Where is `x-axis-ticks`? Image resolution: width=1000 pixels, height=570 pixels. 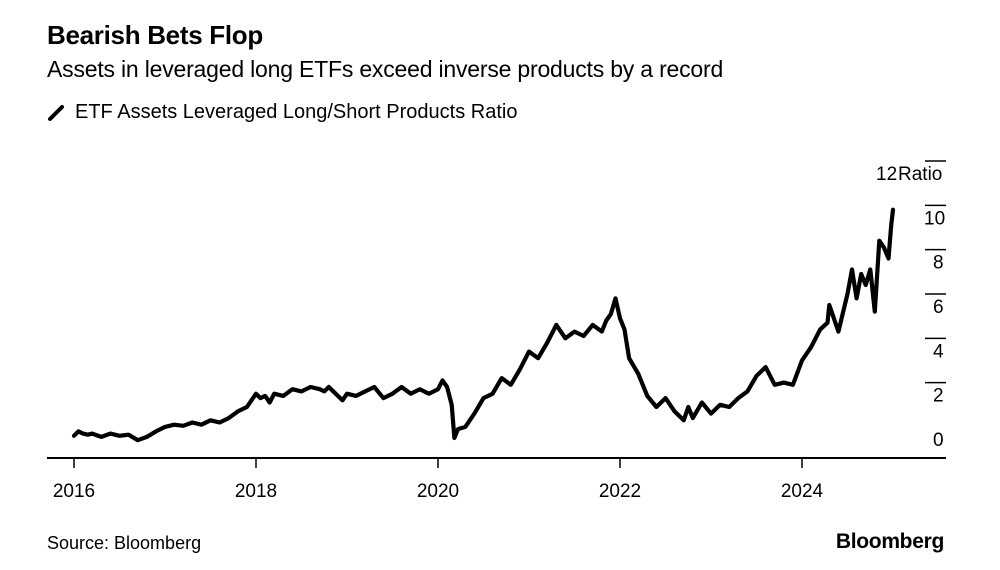 x-axis-ticks is located at coordinates (438, 463).